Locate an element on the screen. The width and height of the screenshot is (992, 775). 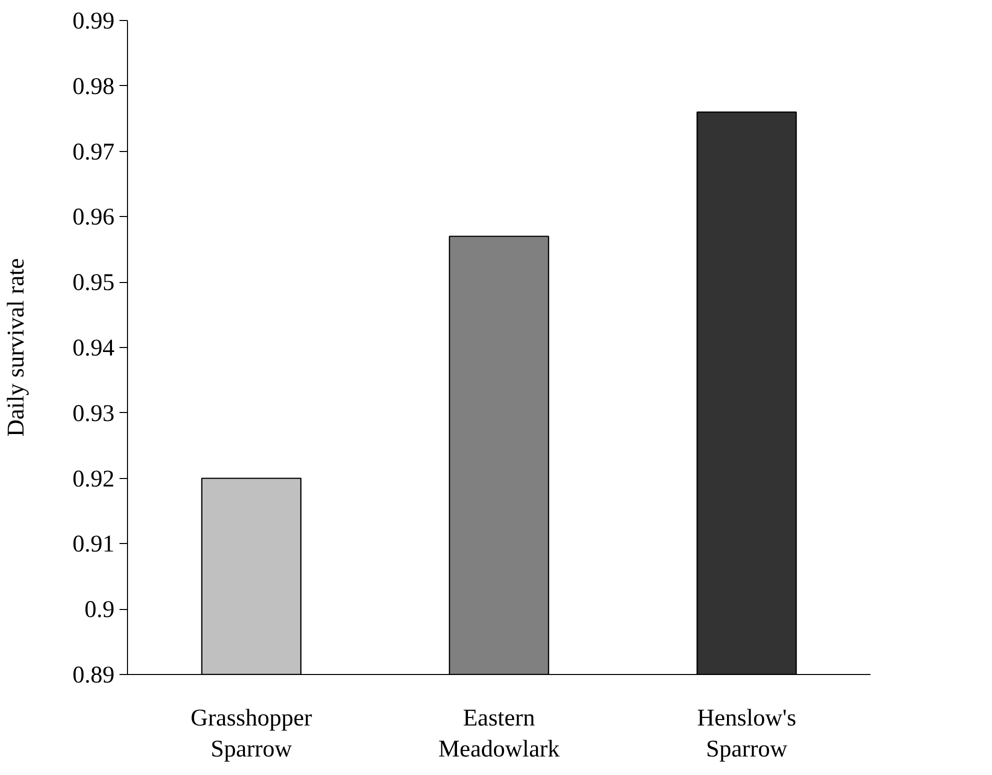
x-tick-label: Henslow's Sparrow is located at coordinates (746, 734).